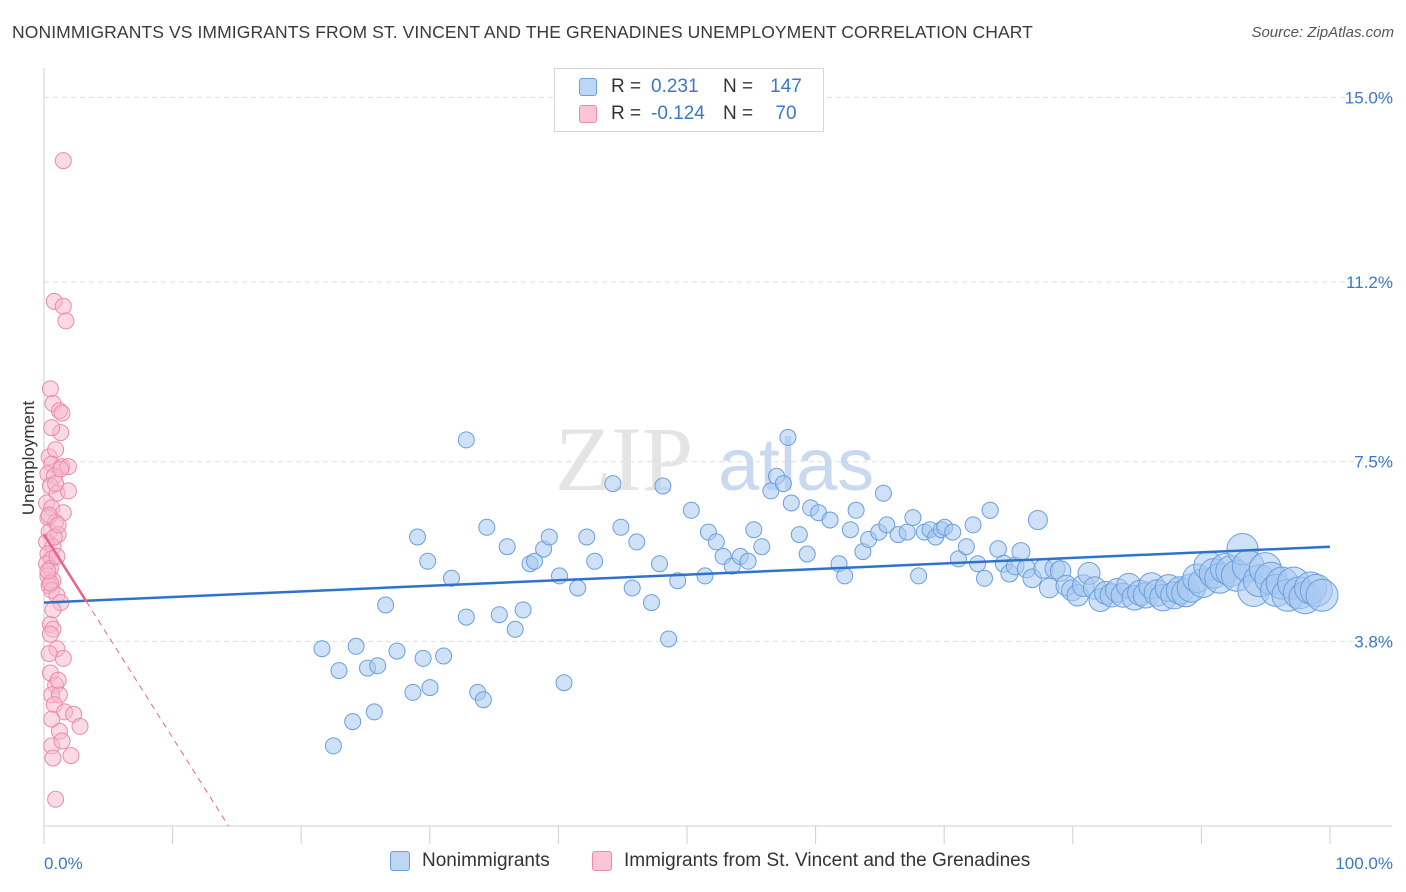 The height and width of the screenshot is (892, 1406). What do you see at coordinates (1364, 863) in the screenshot?
I see `x-tick-label: 100.0%` at bounding box center [1364, 863].